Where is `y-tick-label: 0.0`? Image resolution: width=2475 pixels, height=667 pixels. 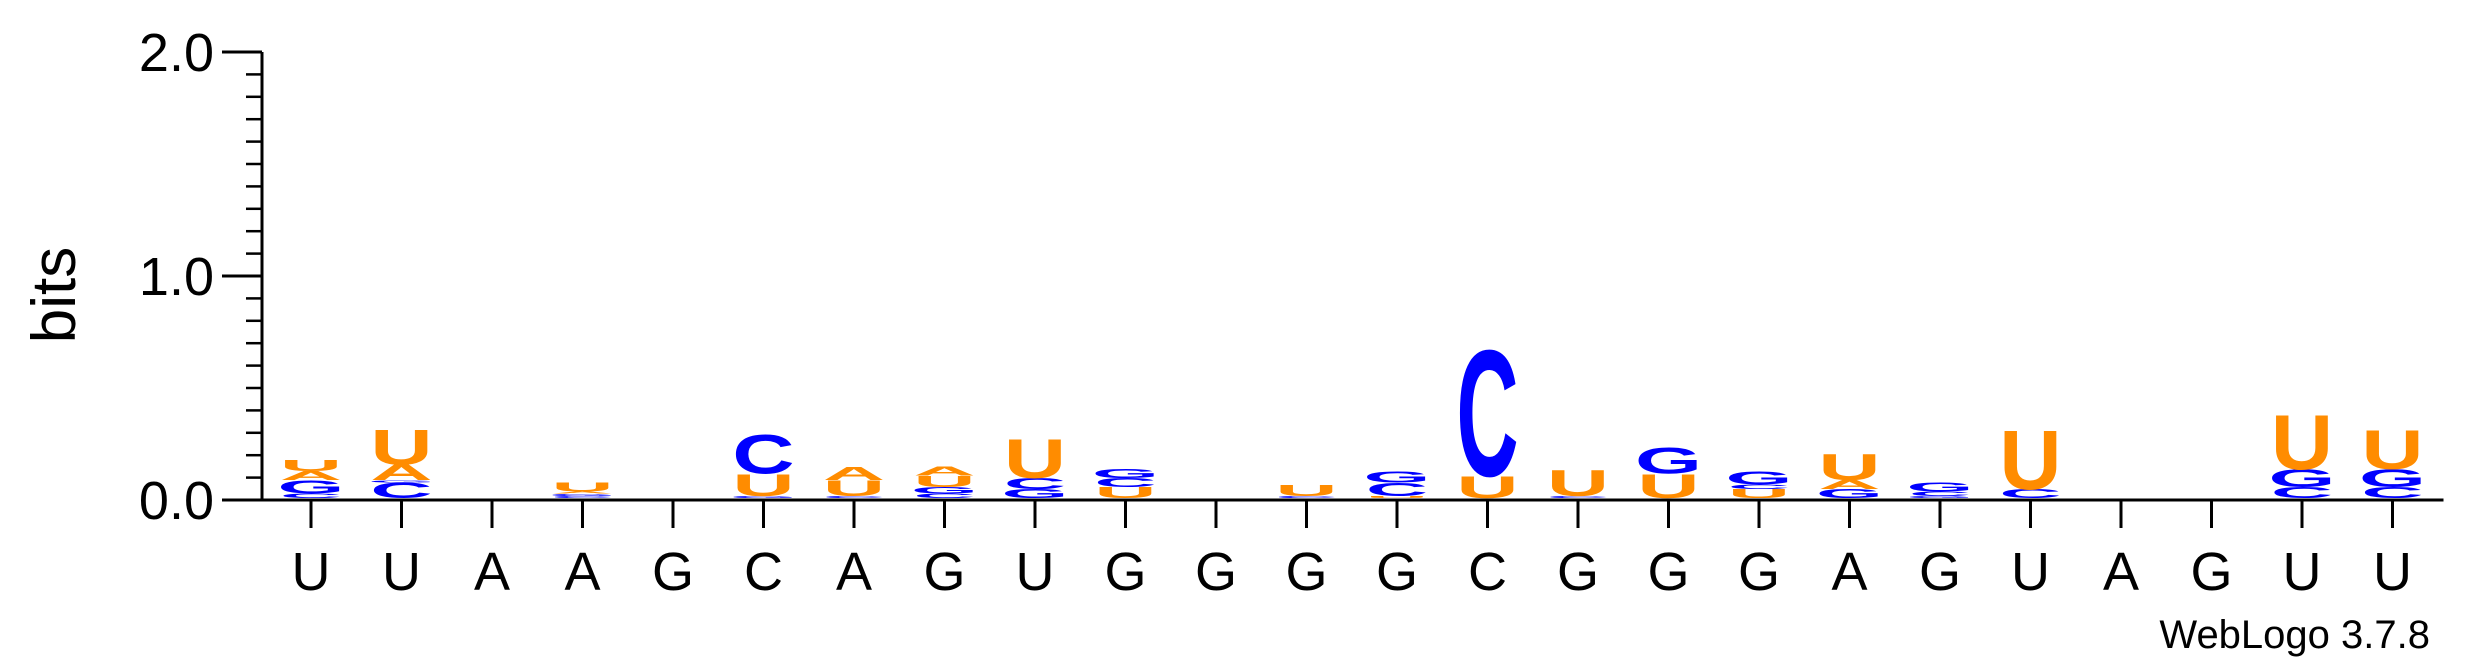 y-tick-label: 0.0 is located at coordinates (176, 501).